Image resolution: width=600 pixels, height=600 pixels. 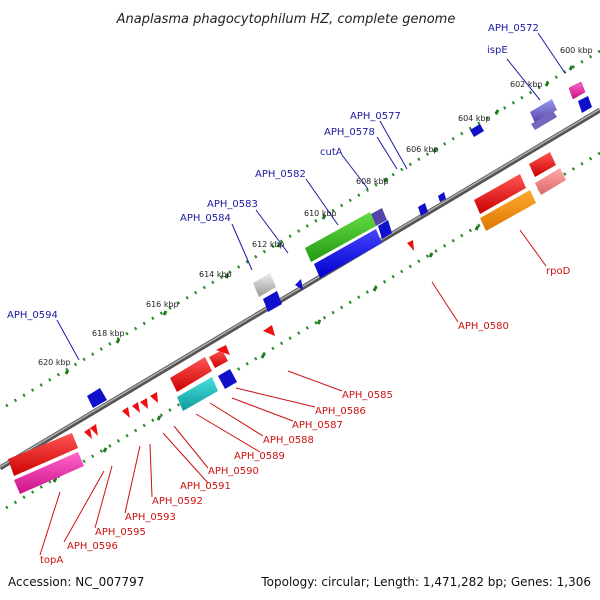 What do you see at coordinates (108, 333) in the screenshot?
I see `kbp-label: 618 kbp` at bounding box center [108, 333].